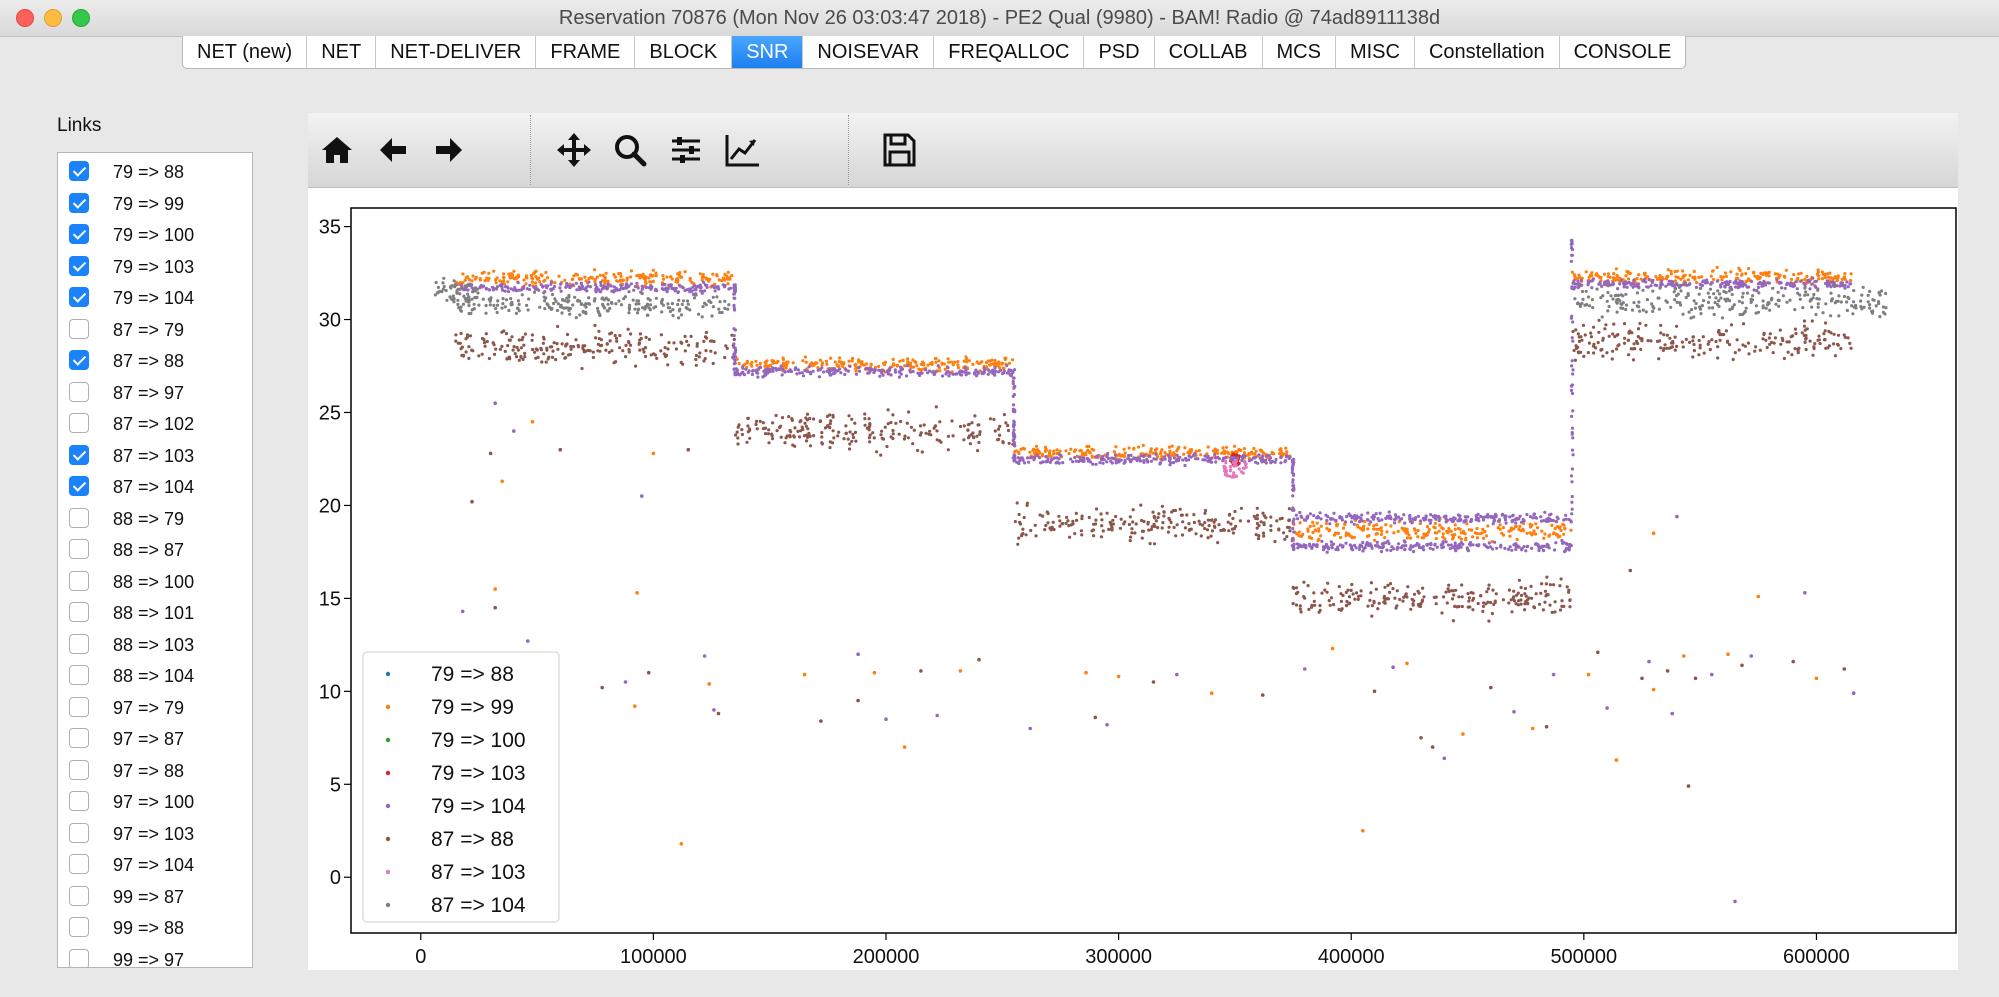 The image size is (1999, 997). Describe the element at coordinates (155, 582) in the screenshot. I see `link-item: 88 => 100` at that location.